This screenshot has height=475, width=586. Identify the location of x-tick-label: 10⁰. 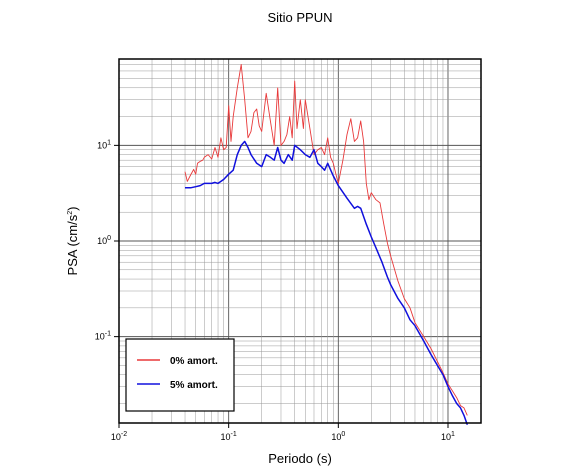
(338, 436).